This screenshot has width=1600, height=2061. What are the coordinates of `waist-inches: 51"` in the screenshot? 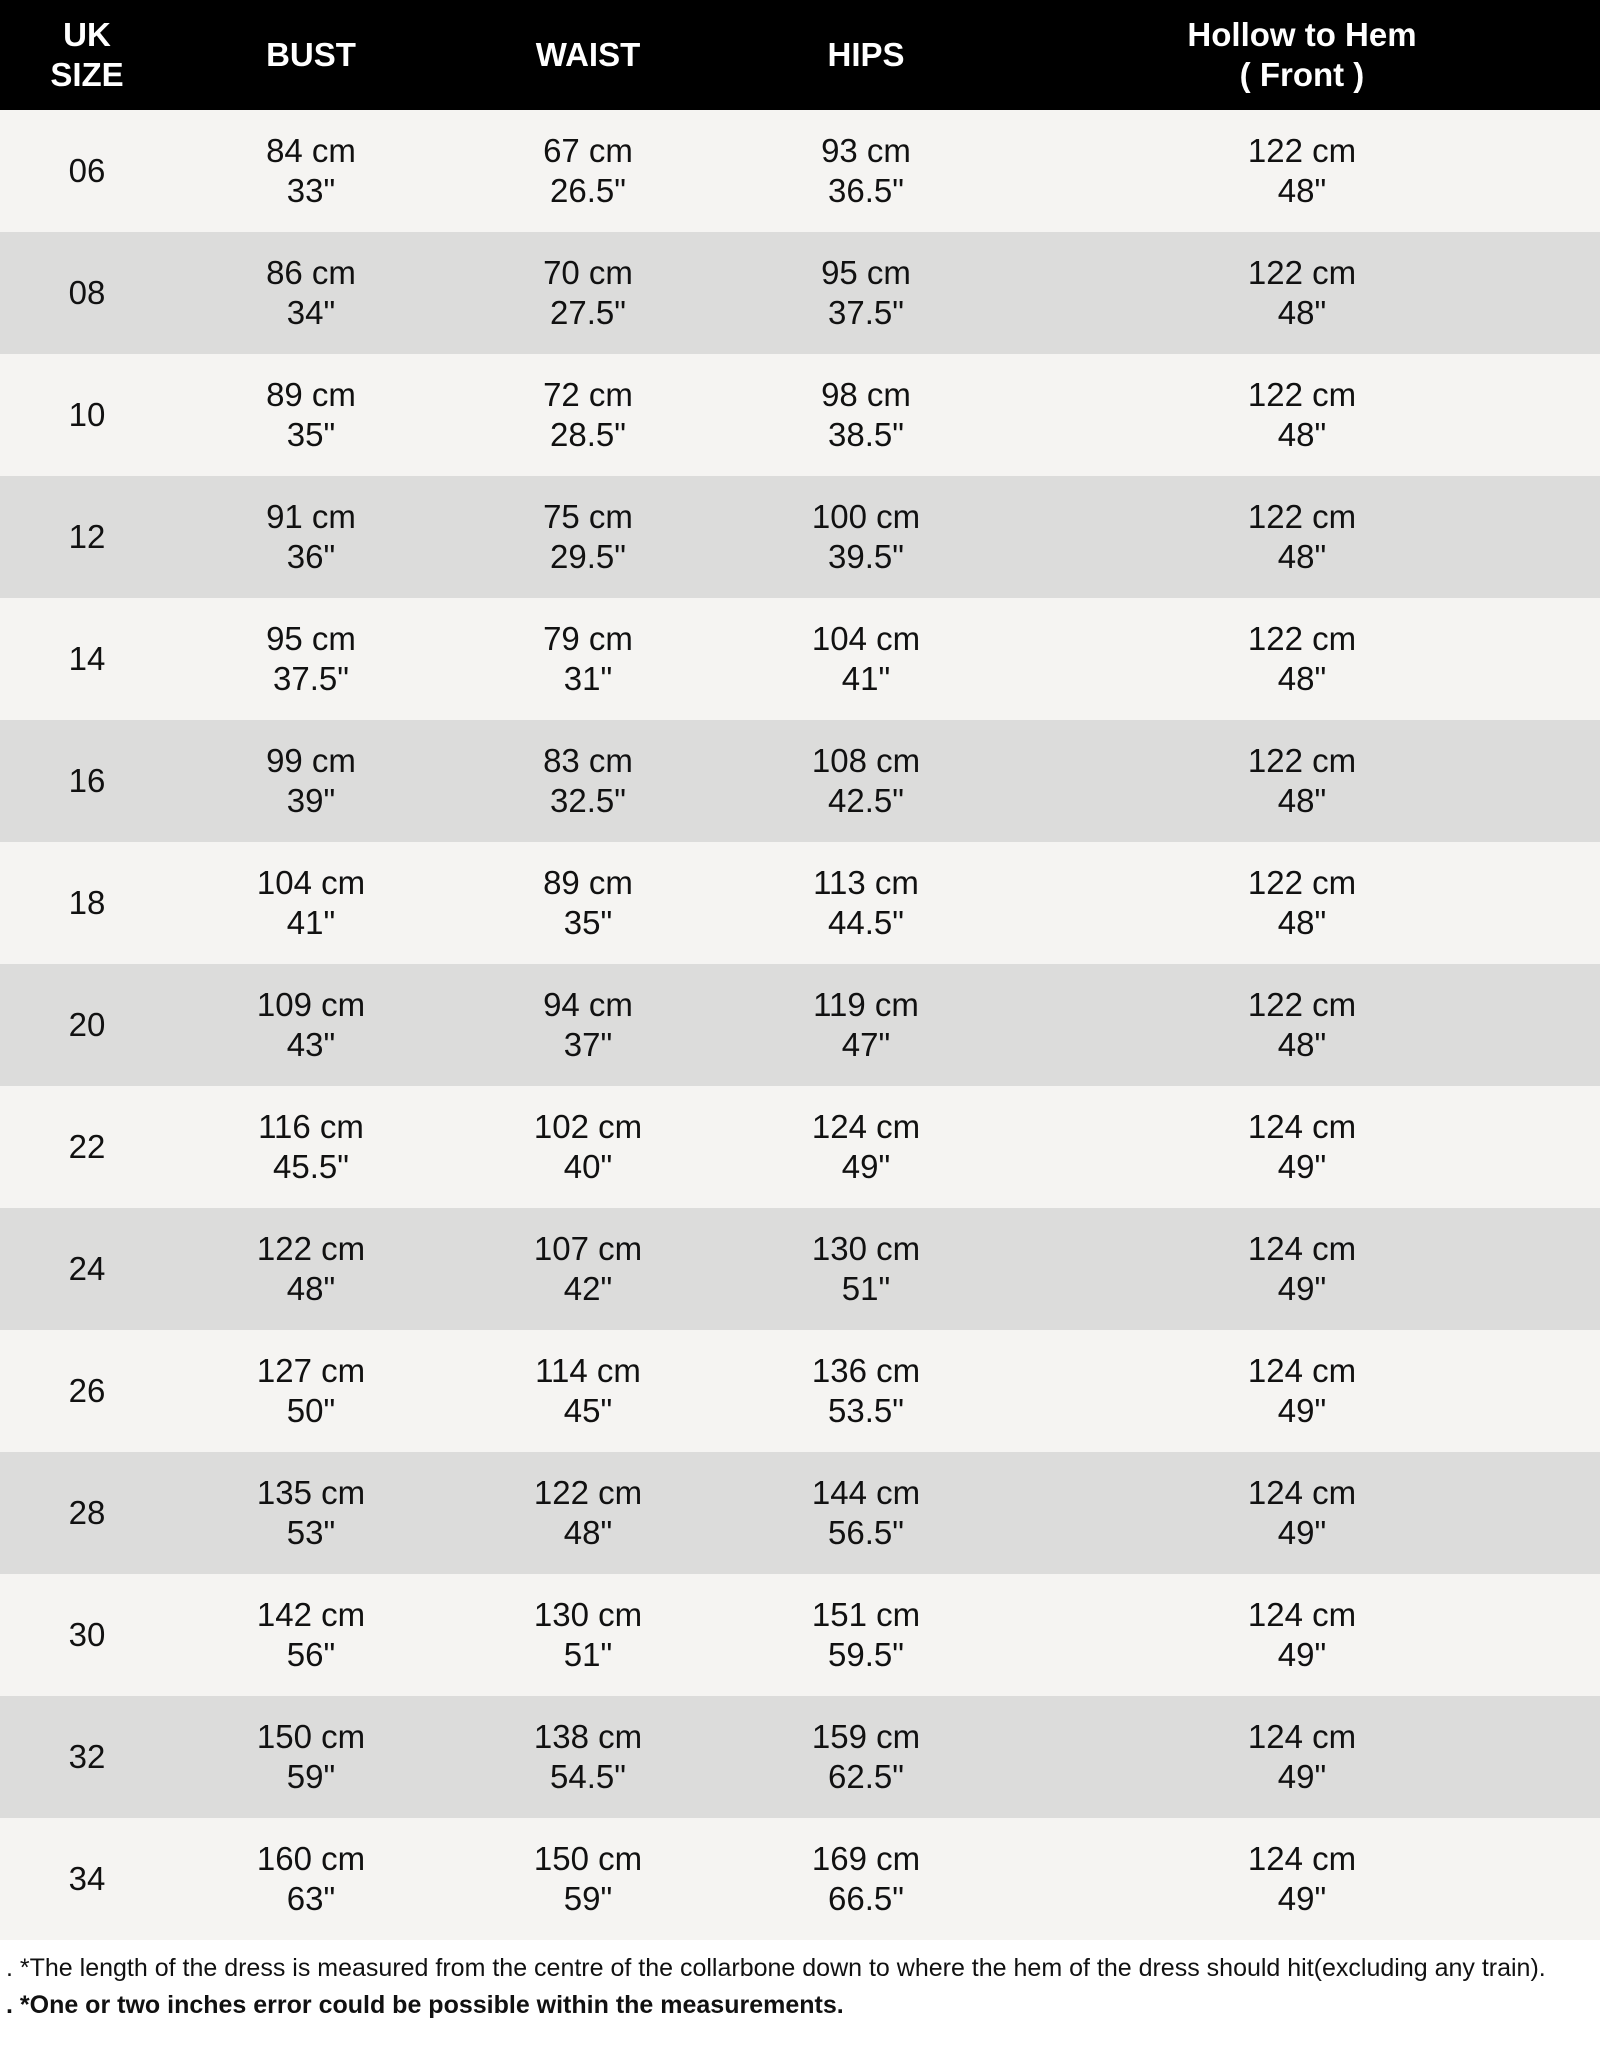 It's located at (588, 1654).